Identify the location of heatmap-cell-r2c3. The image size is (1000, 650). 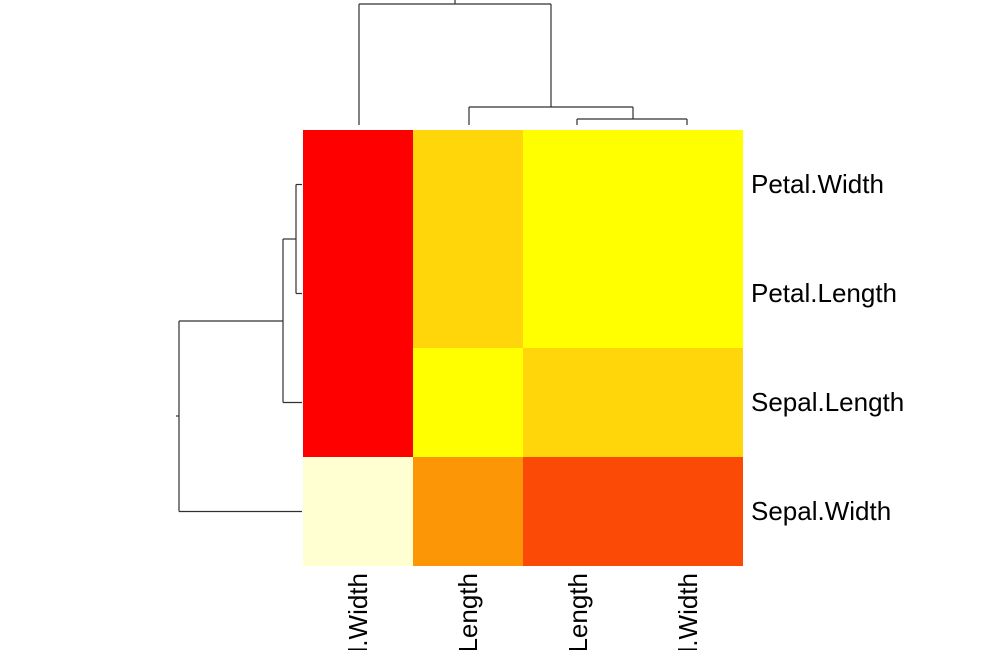
(688, 402).